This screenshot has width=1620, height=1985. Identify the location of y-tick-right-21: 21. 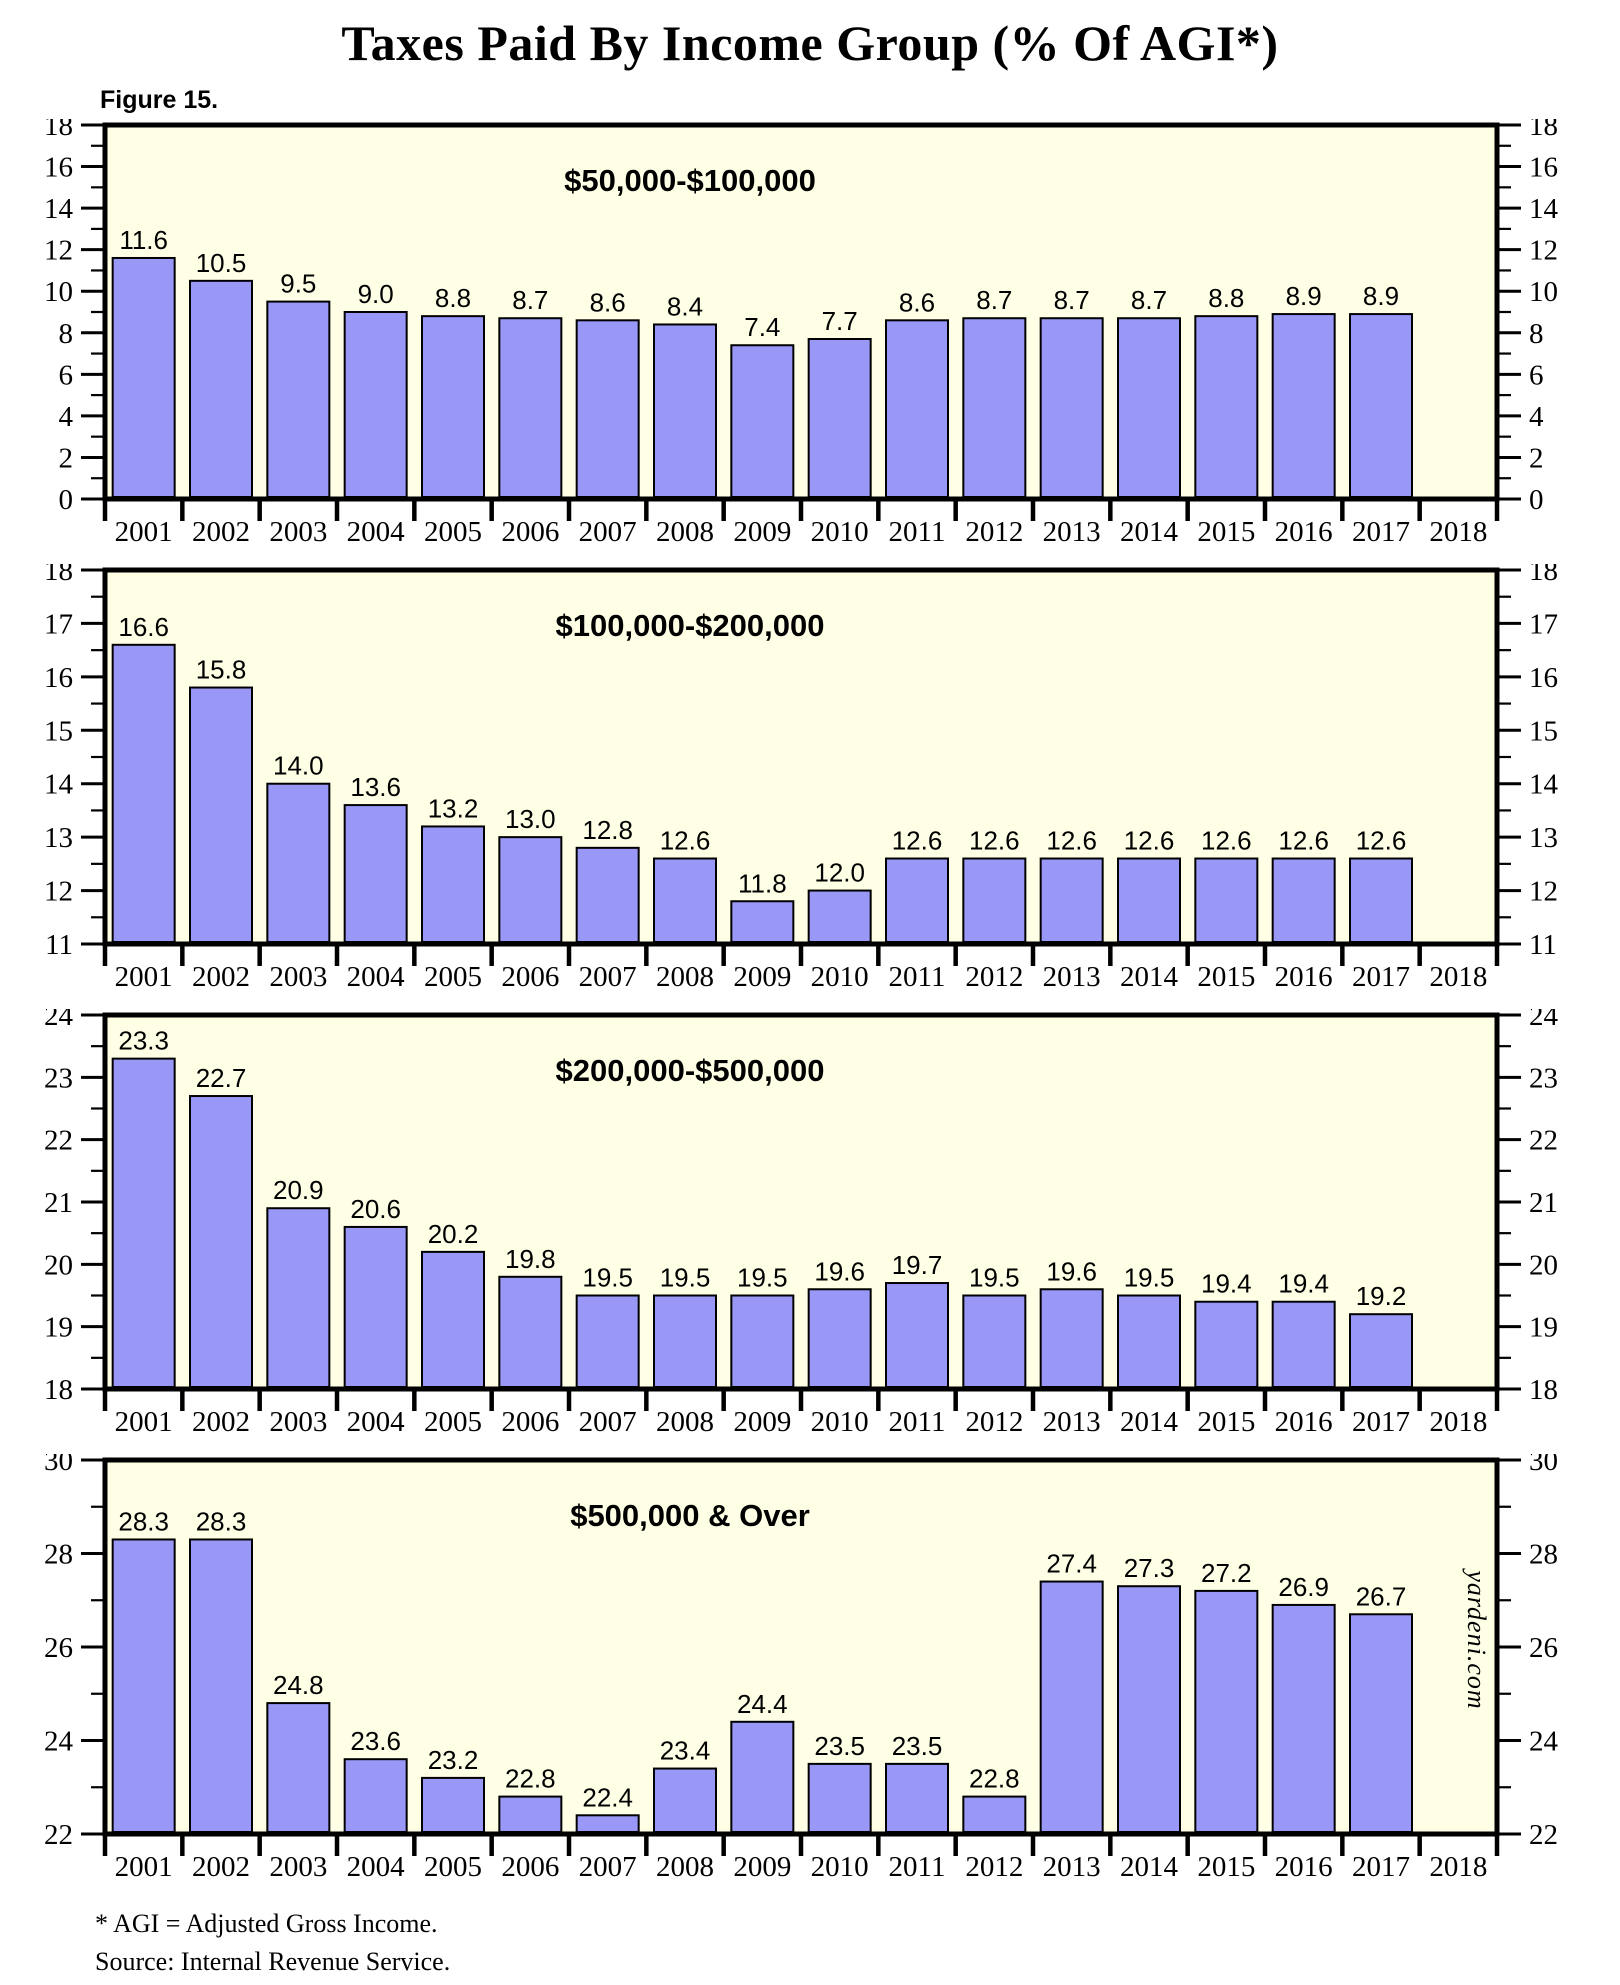
(1543, 1203).